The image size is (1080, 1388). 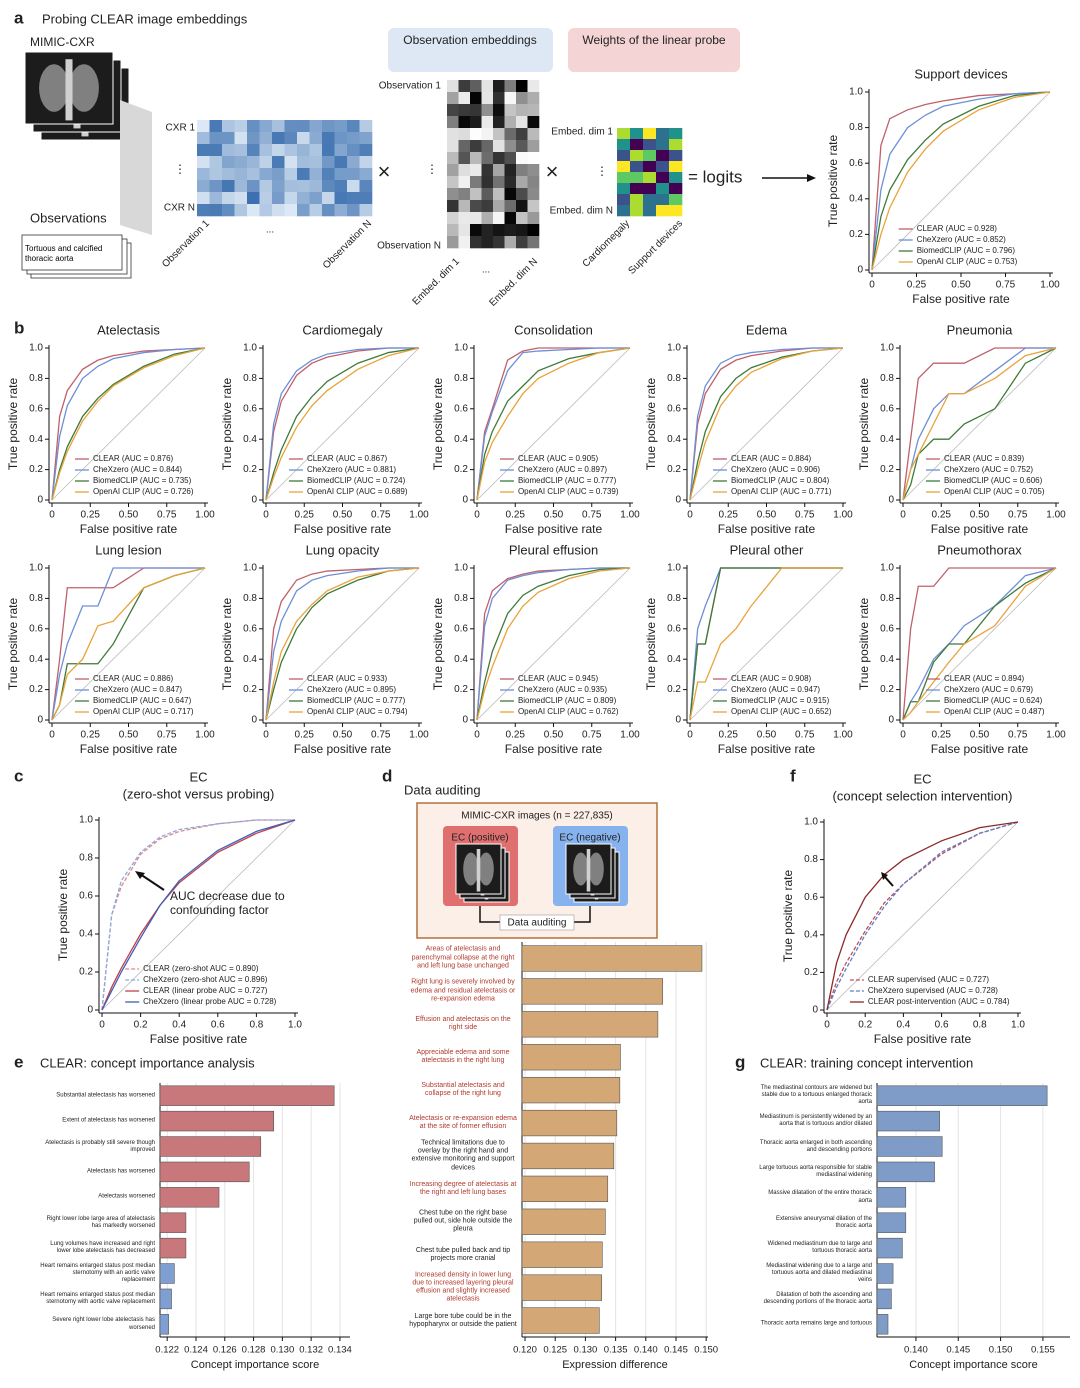 What do you see at coordinates (356, 480) in the screenshot?
I see `legend-label: BiomedCLIP (AUC = 0.724)` at bounding box center [356, 480].